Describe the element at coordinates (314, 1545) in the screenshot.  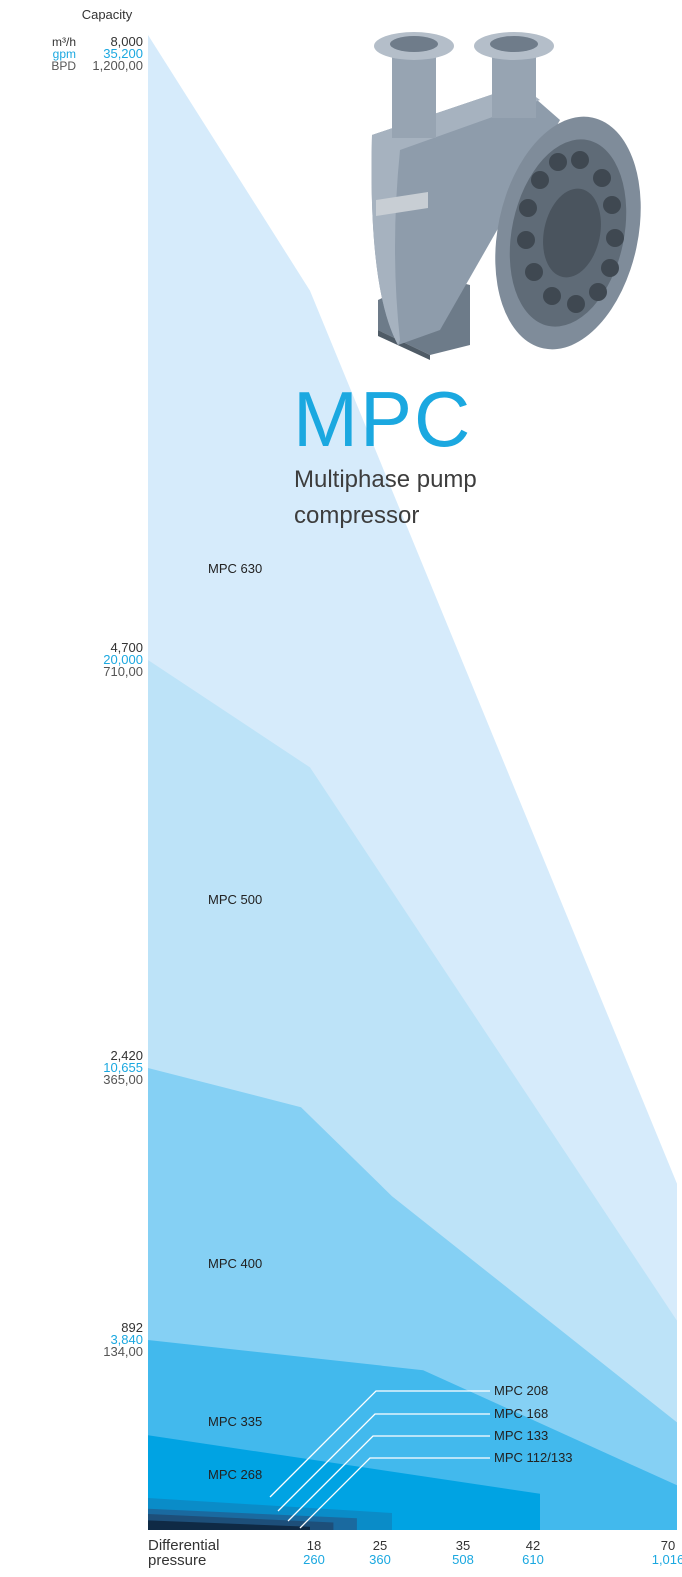
I see `x-tick-bar: 18` at that location.